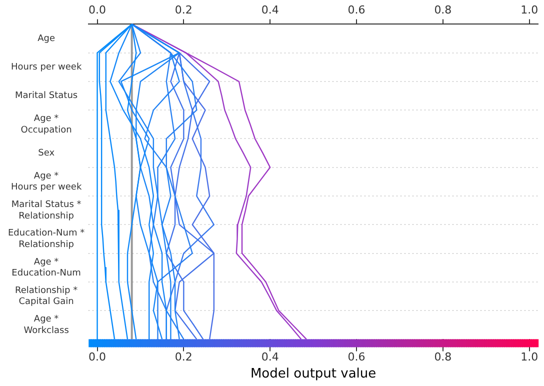  What do you see at coordinates (46, 96) in the screenshot?
I see `y-tick-label: Marital Status` at bounding box center [46, 96].